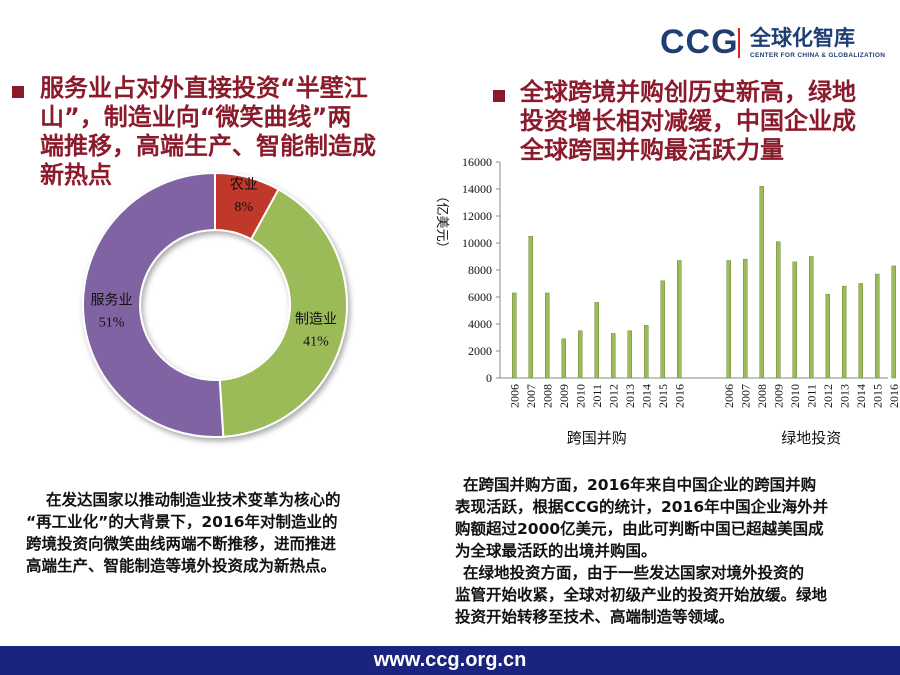 Image resolution: width=900 pixels, height=675 pixels. I want to click on left-bullet-icon, so click(18, 92).